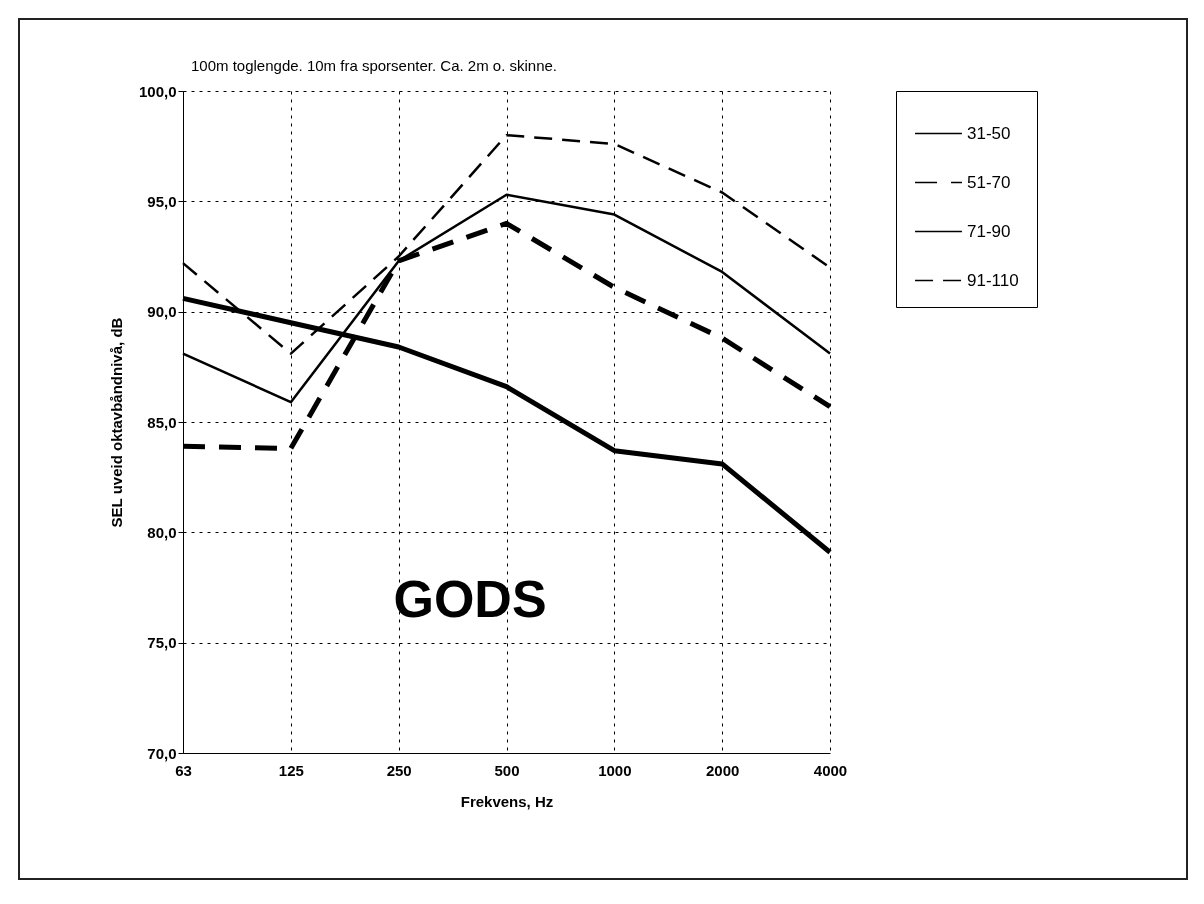  Describe the element at coordinates (374, 65) in the screenshot. I see `chart-title: 100m toglengde. 10m fra sporsenter. Ca. 2m o. skinne.` at that location.